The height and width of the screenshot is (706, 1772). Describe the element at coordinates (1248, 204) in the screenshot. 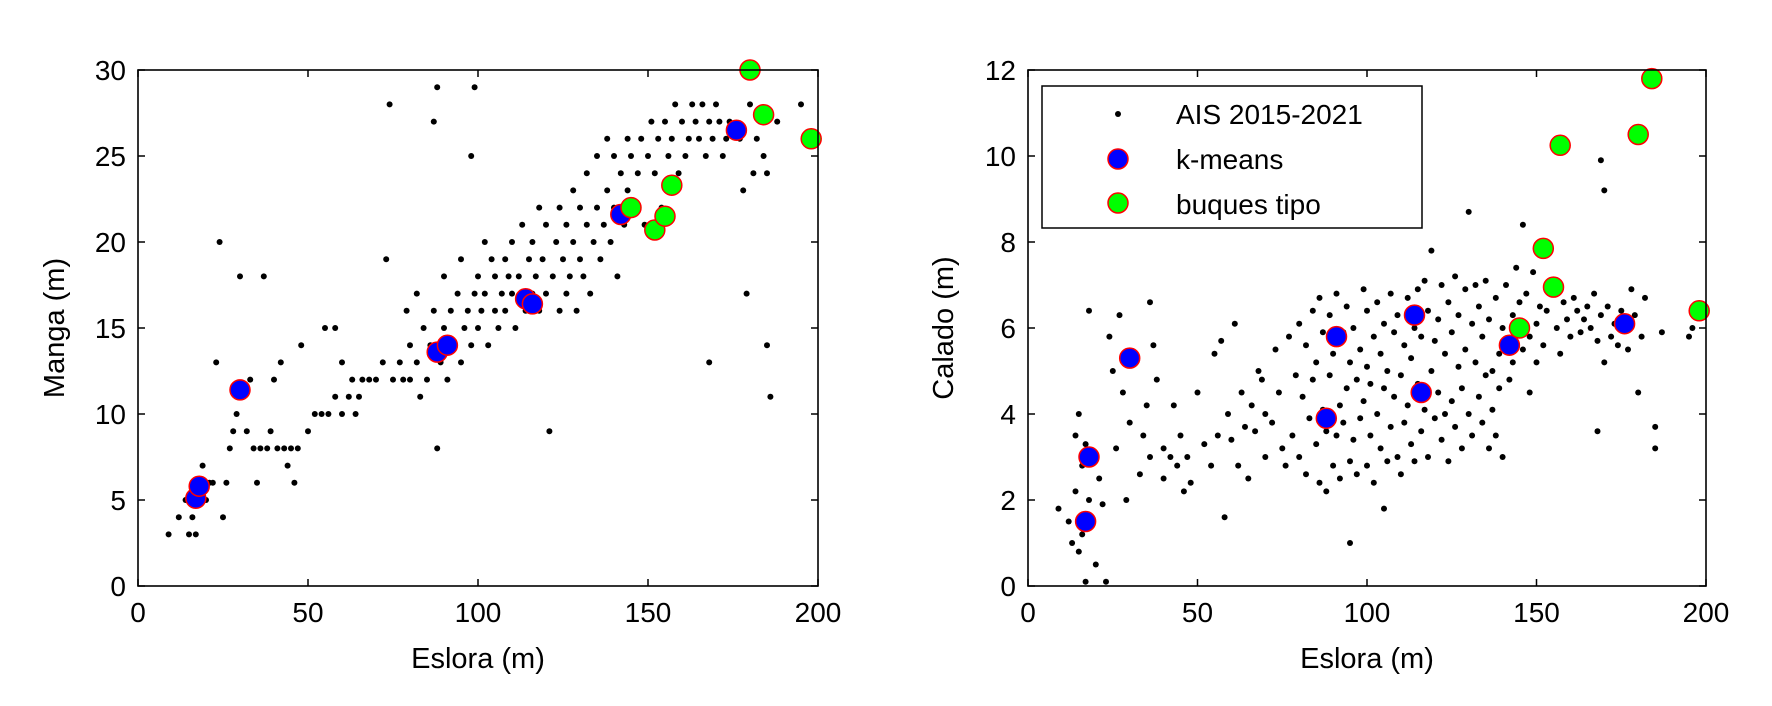

I see `legend-label-buques: buques tipo` at that location.